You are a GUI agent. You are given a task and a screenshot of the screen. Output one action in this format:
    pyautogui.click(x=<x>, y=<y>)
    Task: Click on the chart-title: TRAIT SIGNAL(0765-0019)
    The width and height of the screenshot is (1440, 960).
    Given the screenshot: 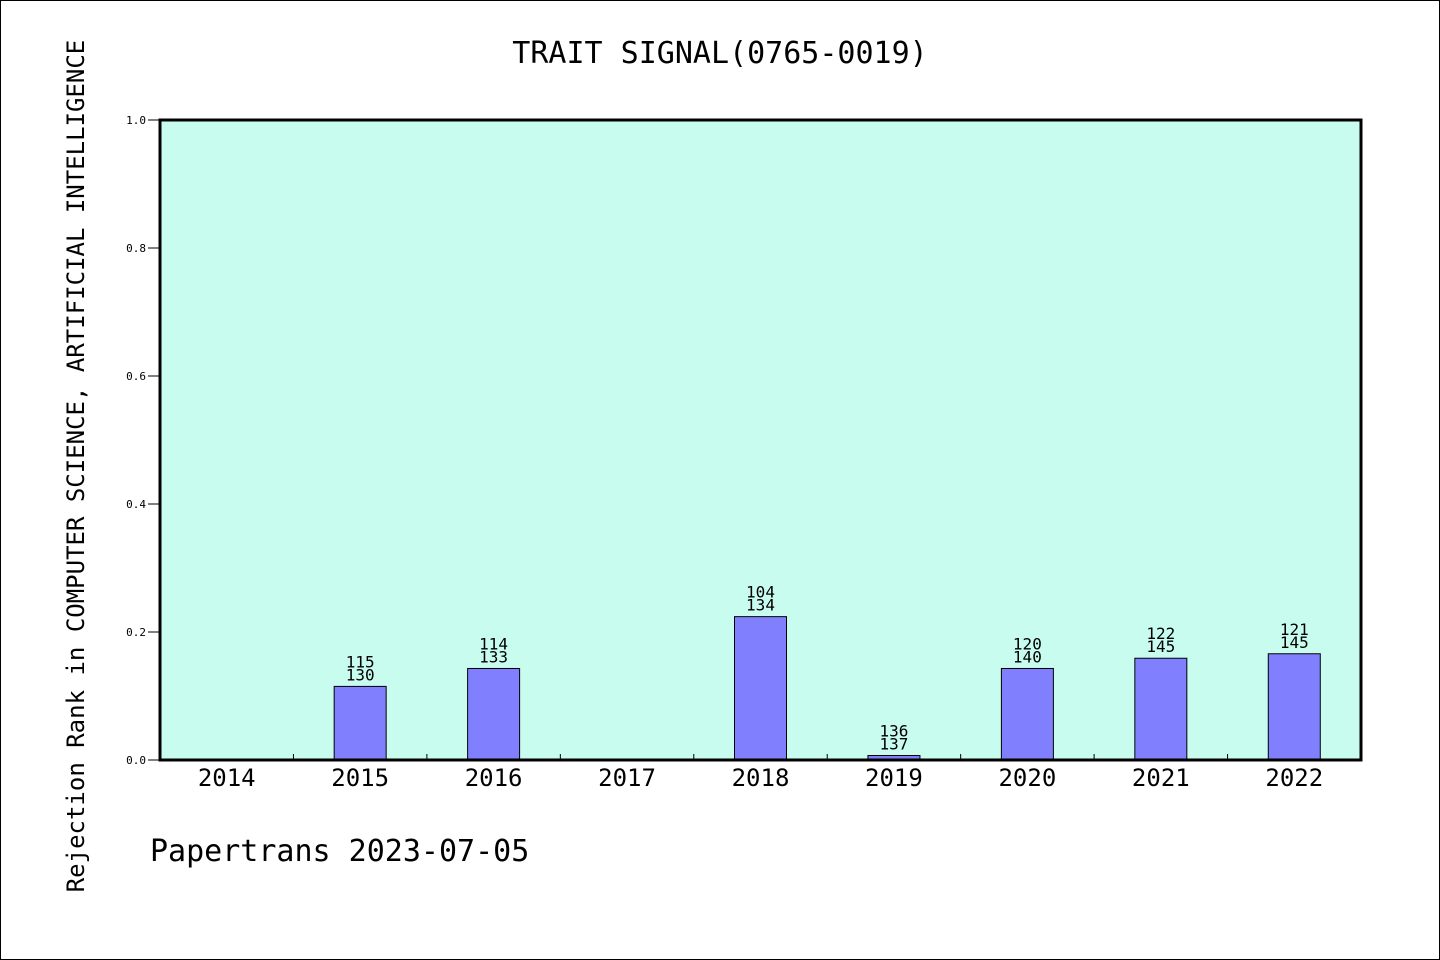 What is the action you would take?
    pyautogui.click(x=720, y=53)
    